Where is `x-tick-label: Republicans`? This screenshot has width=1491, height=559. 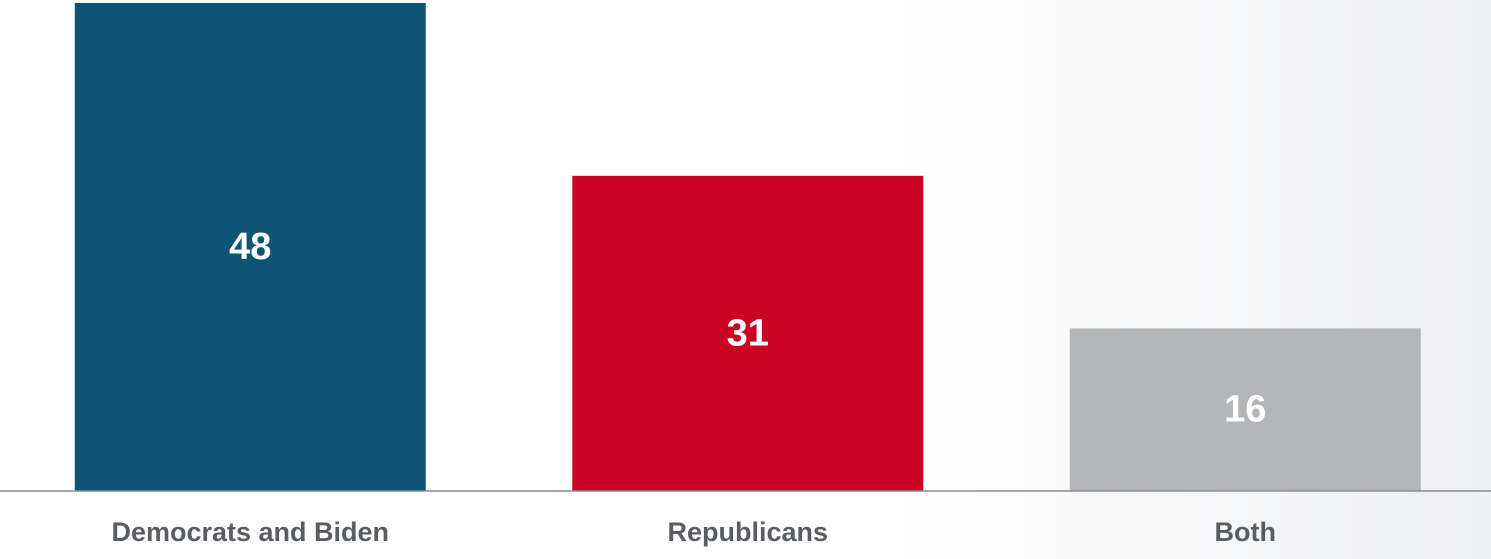
x-tick-label: Republicans is located at coordinates (747, 532).